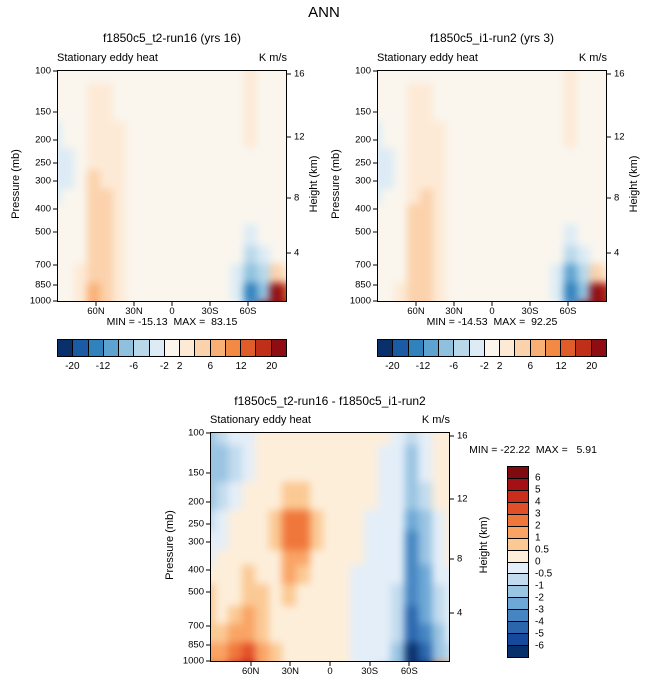 Image resolution: width=648 pixels, height=685 pixels. Describe the element at coordinates (539, 634) in the screenshot. I see `colorbar-tick-label: -5` at that location.